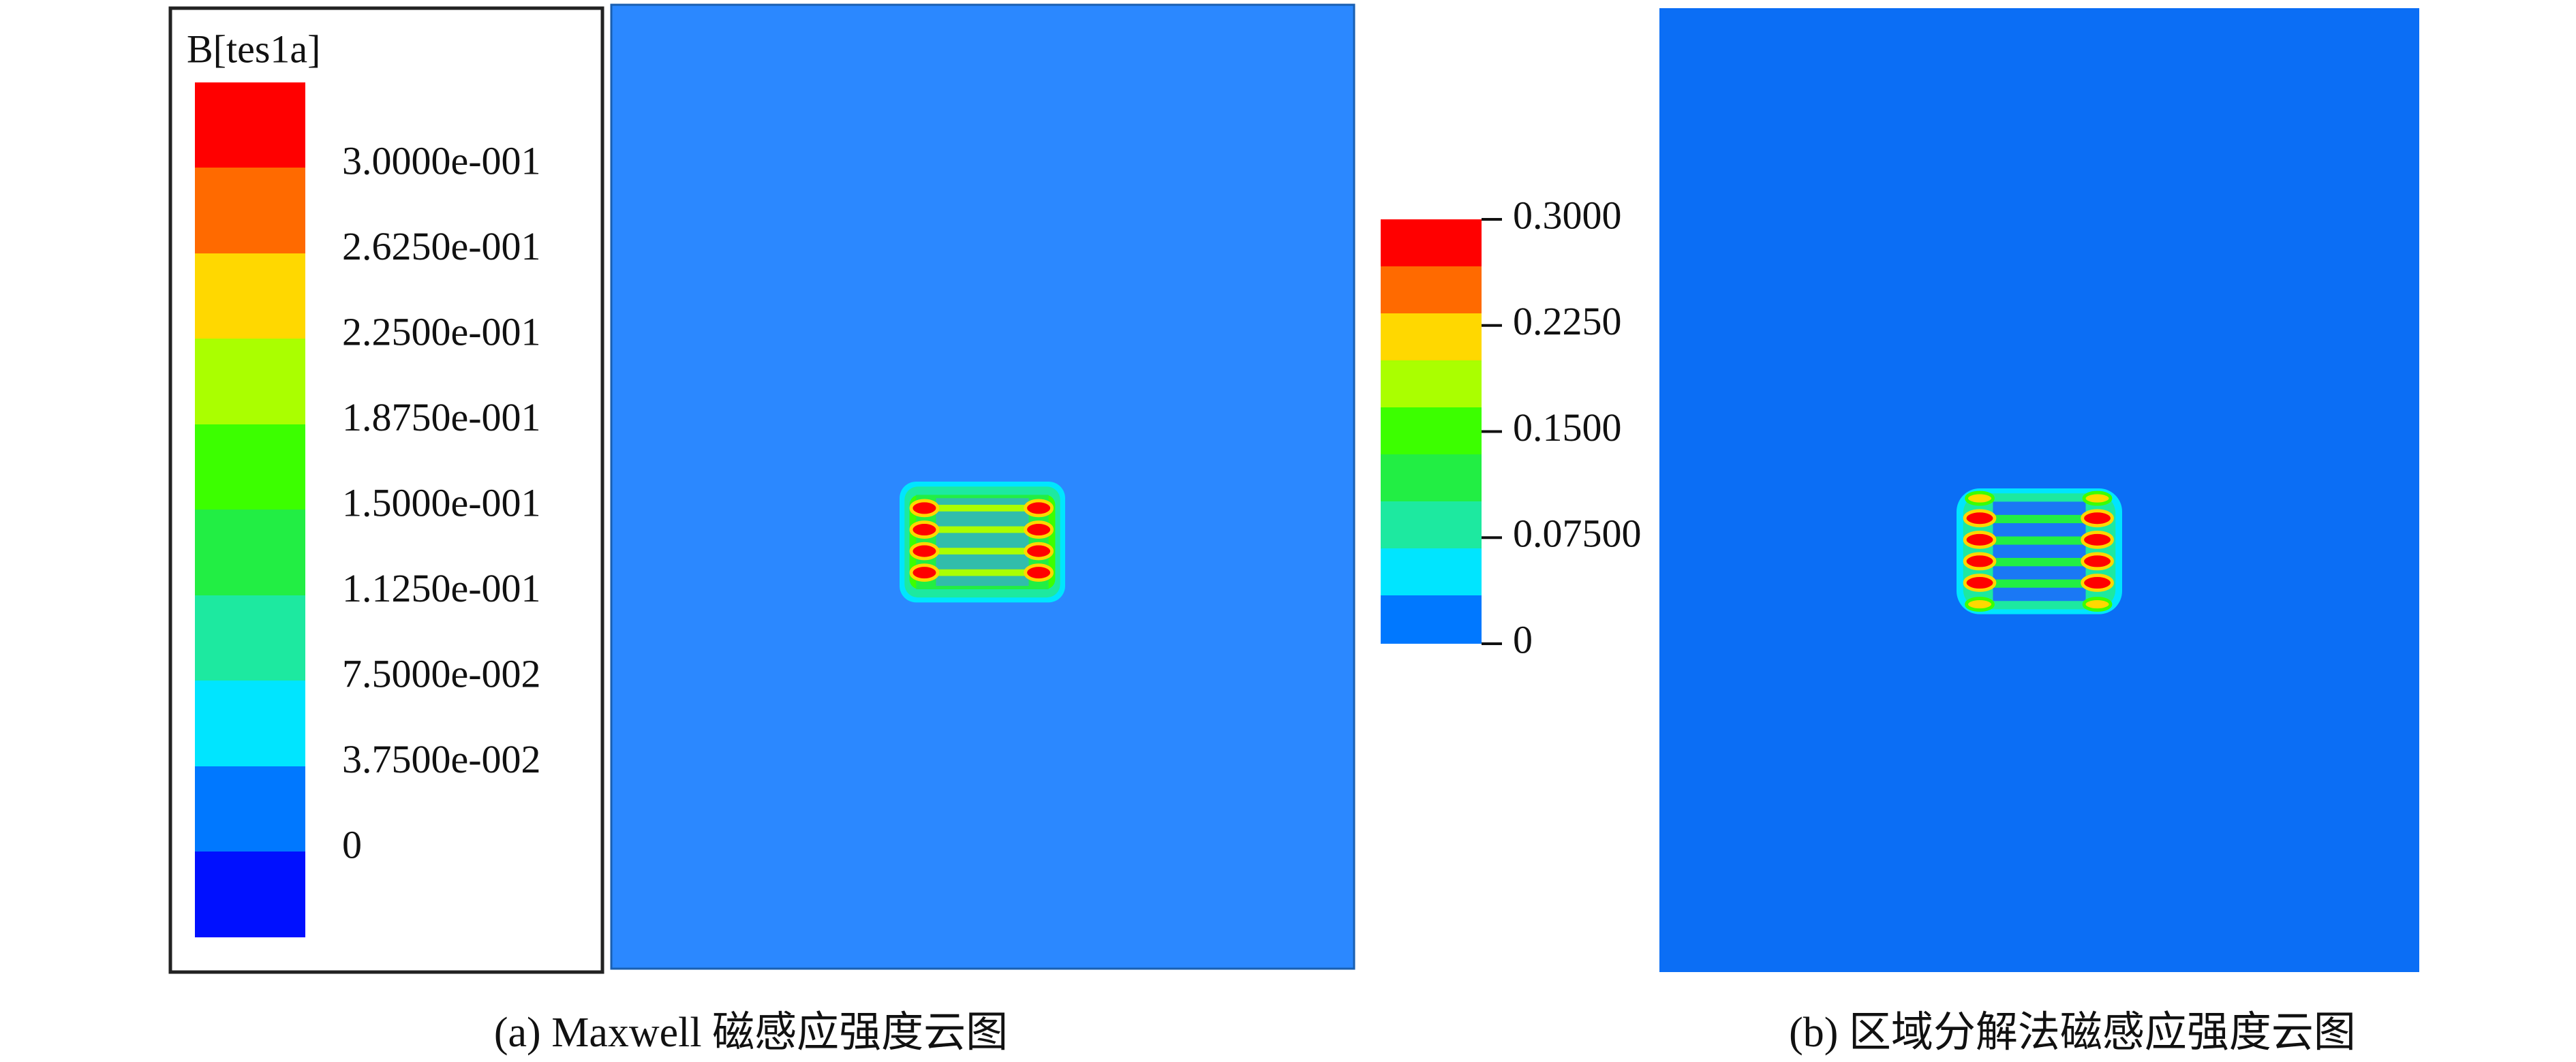  What do you see at coordinates (441, 331) in the screenshot?
I see `legend-label: 2.2500e-001` at bounding box center [441, 331].